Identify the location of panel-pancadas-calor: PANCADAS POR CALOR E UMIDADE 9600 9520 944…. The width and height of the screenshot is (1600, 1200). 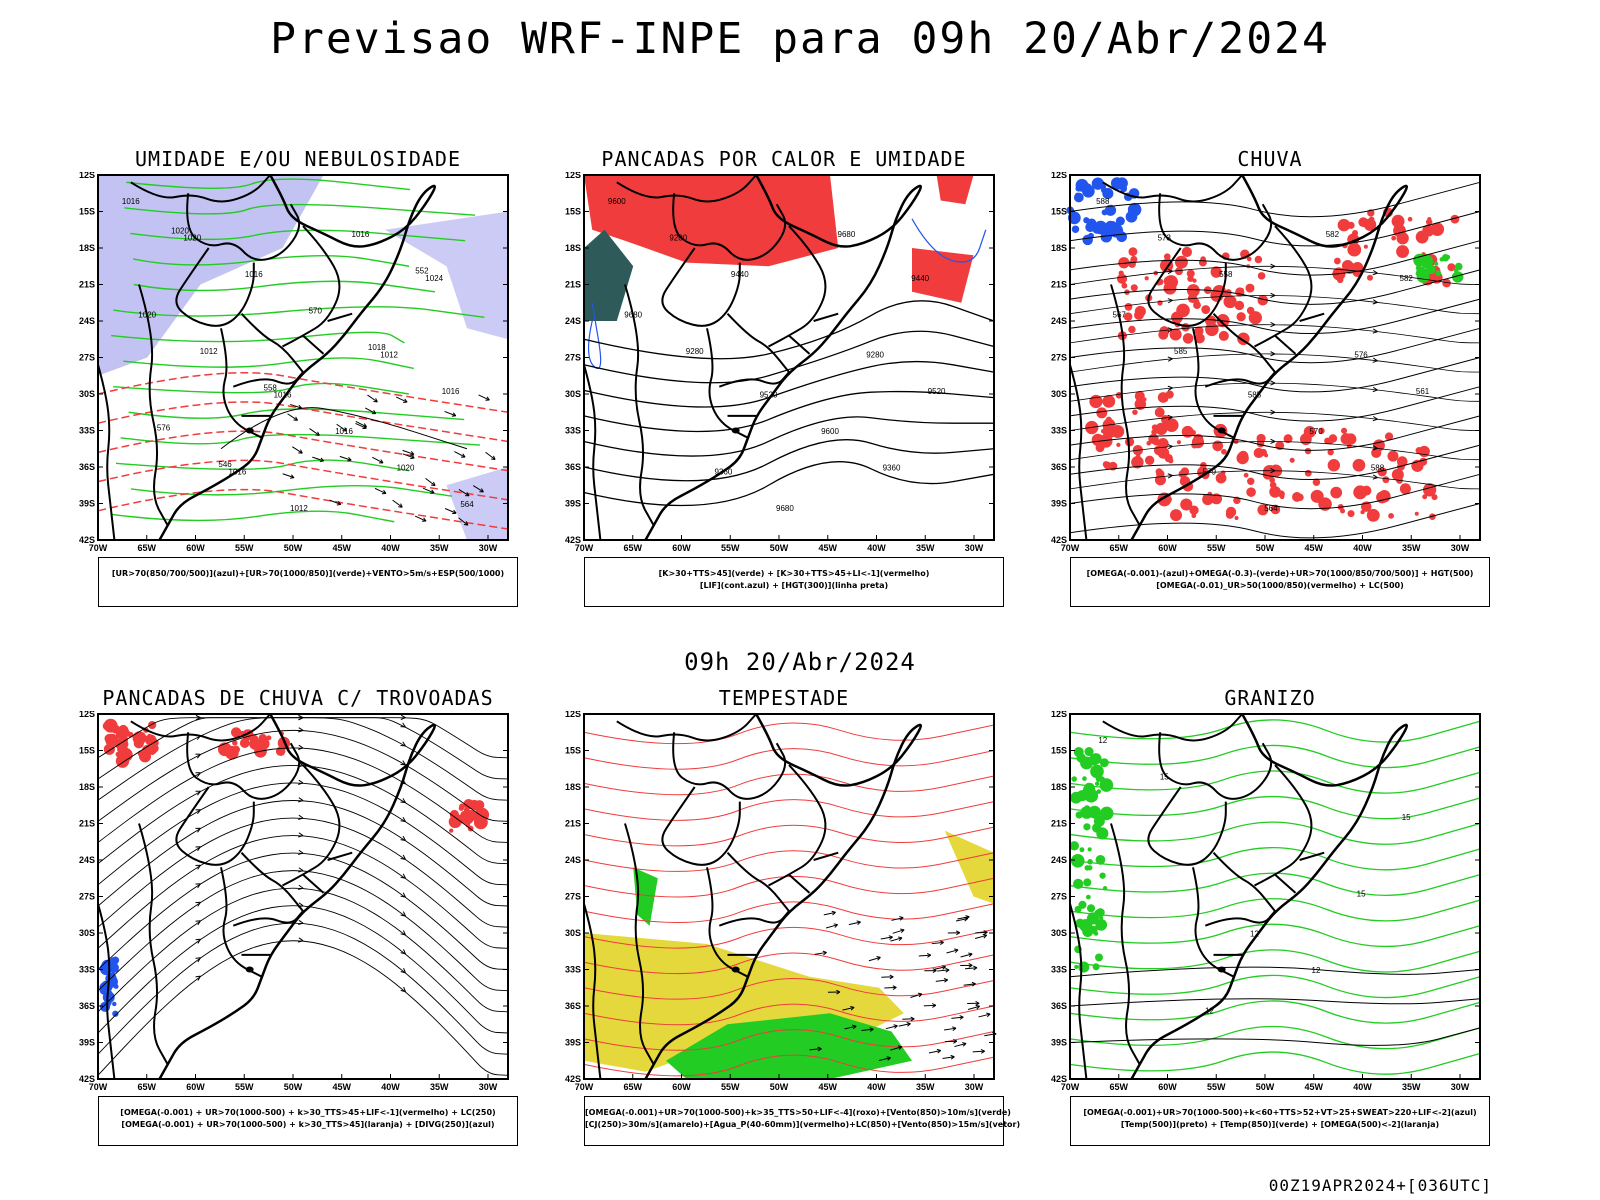
(784, 387).